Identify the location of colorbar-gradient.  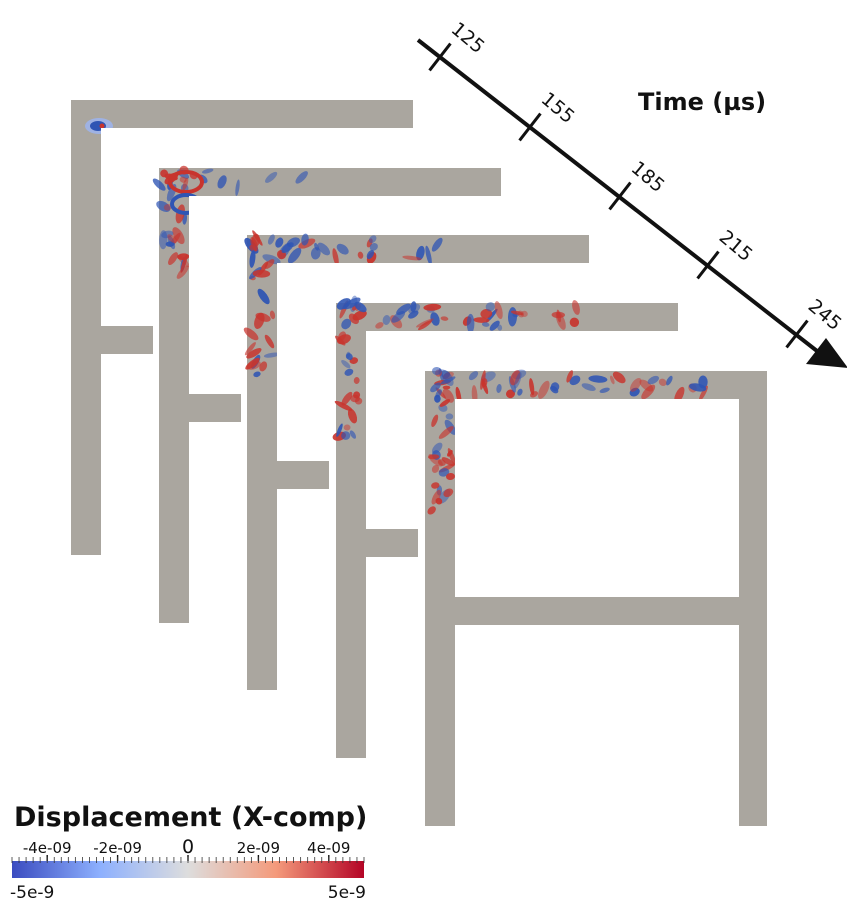
(188, 869).